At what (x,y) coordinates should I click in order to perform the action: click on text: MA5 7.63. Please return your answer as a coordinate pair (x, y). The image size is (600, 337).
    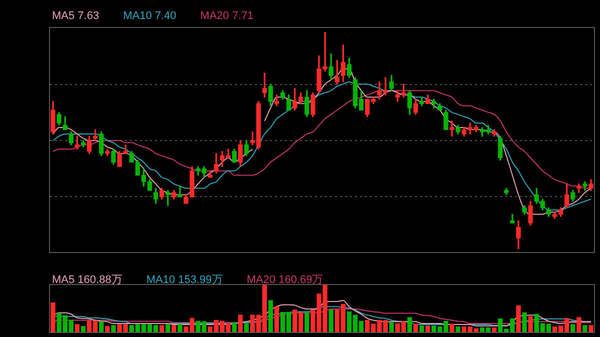
    Looking at the image, I should click on (76, 16).